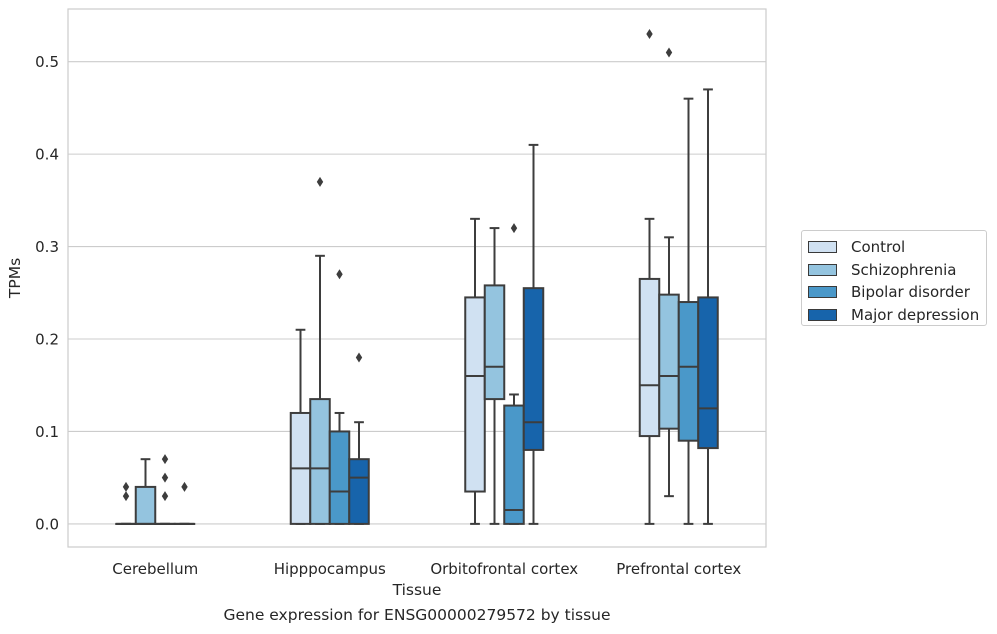 The width and height of the screenshot is (997, 634). What do you see at coordinates (822, 247) in the screenshot?
I see `legend-swatch-control` at bounding box center [822, 247].